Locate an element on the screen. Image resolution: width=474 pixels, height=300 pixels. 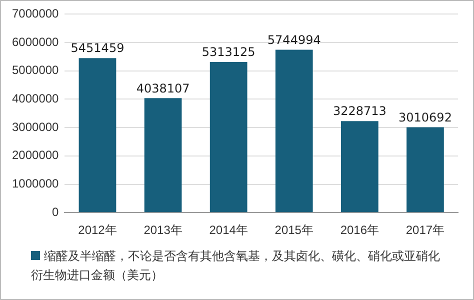
y-tick-label: 1000000 is located at coordinates (36, 183).